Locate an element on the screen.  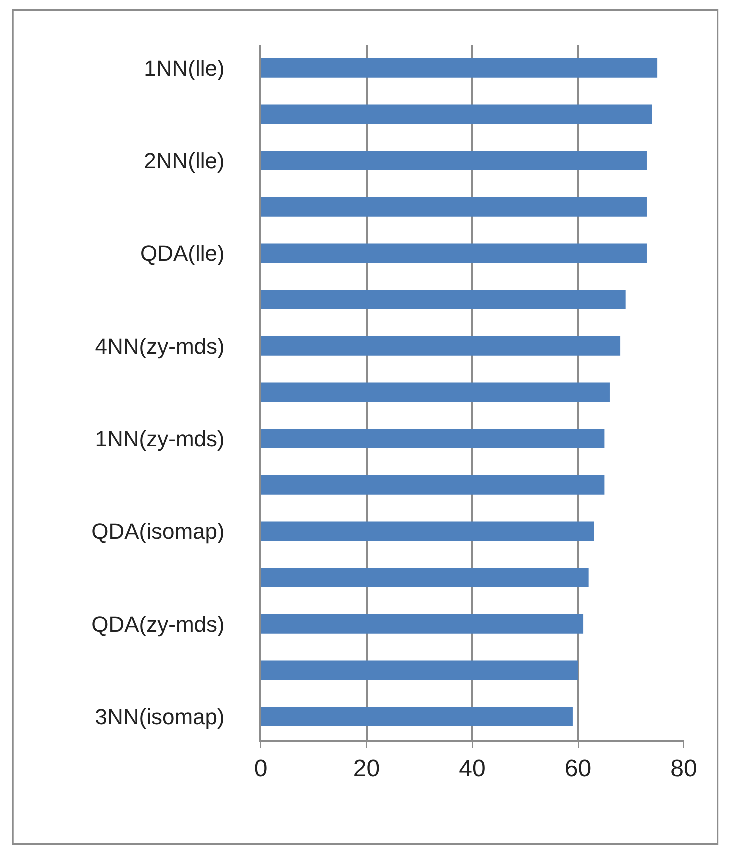
y-tick-label: 3NN(isomap) is located at coordinates (160, 717).